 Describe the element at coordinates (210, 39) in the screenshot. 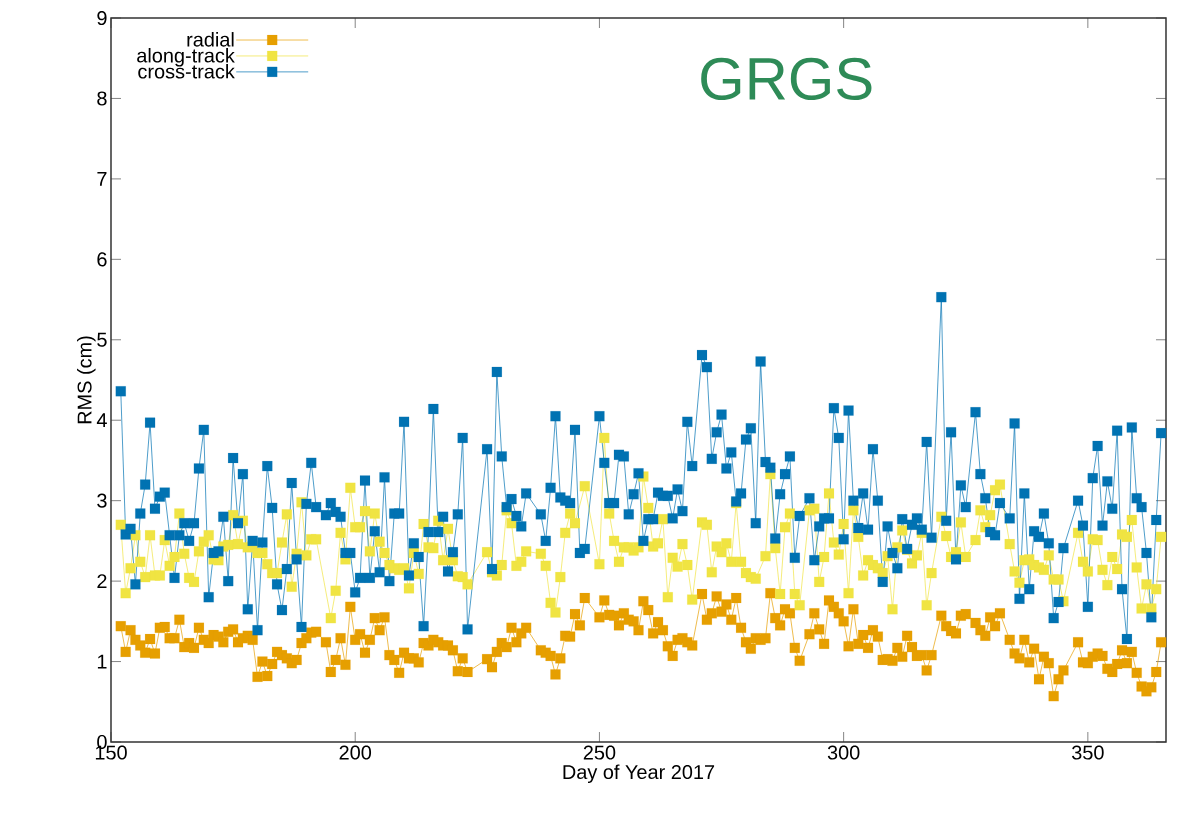

I see `legend-label: radial` at that location.